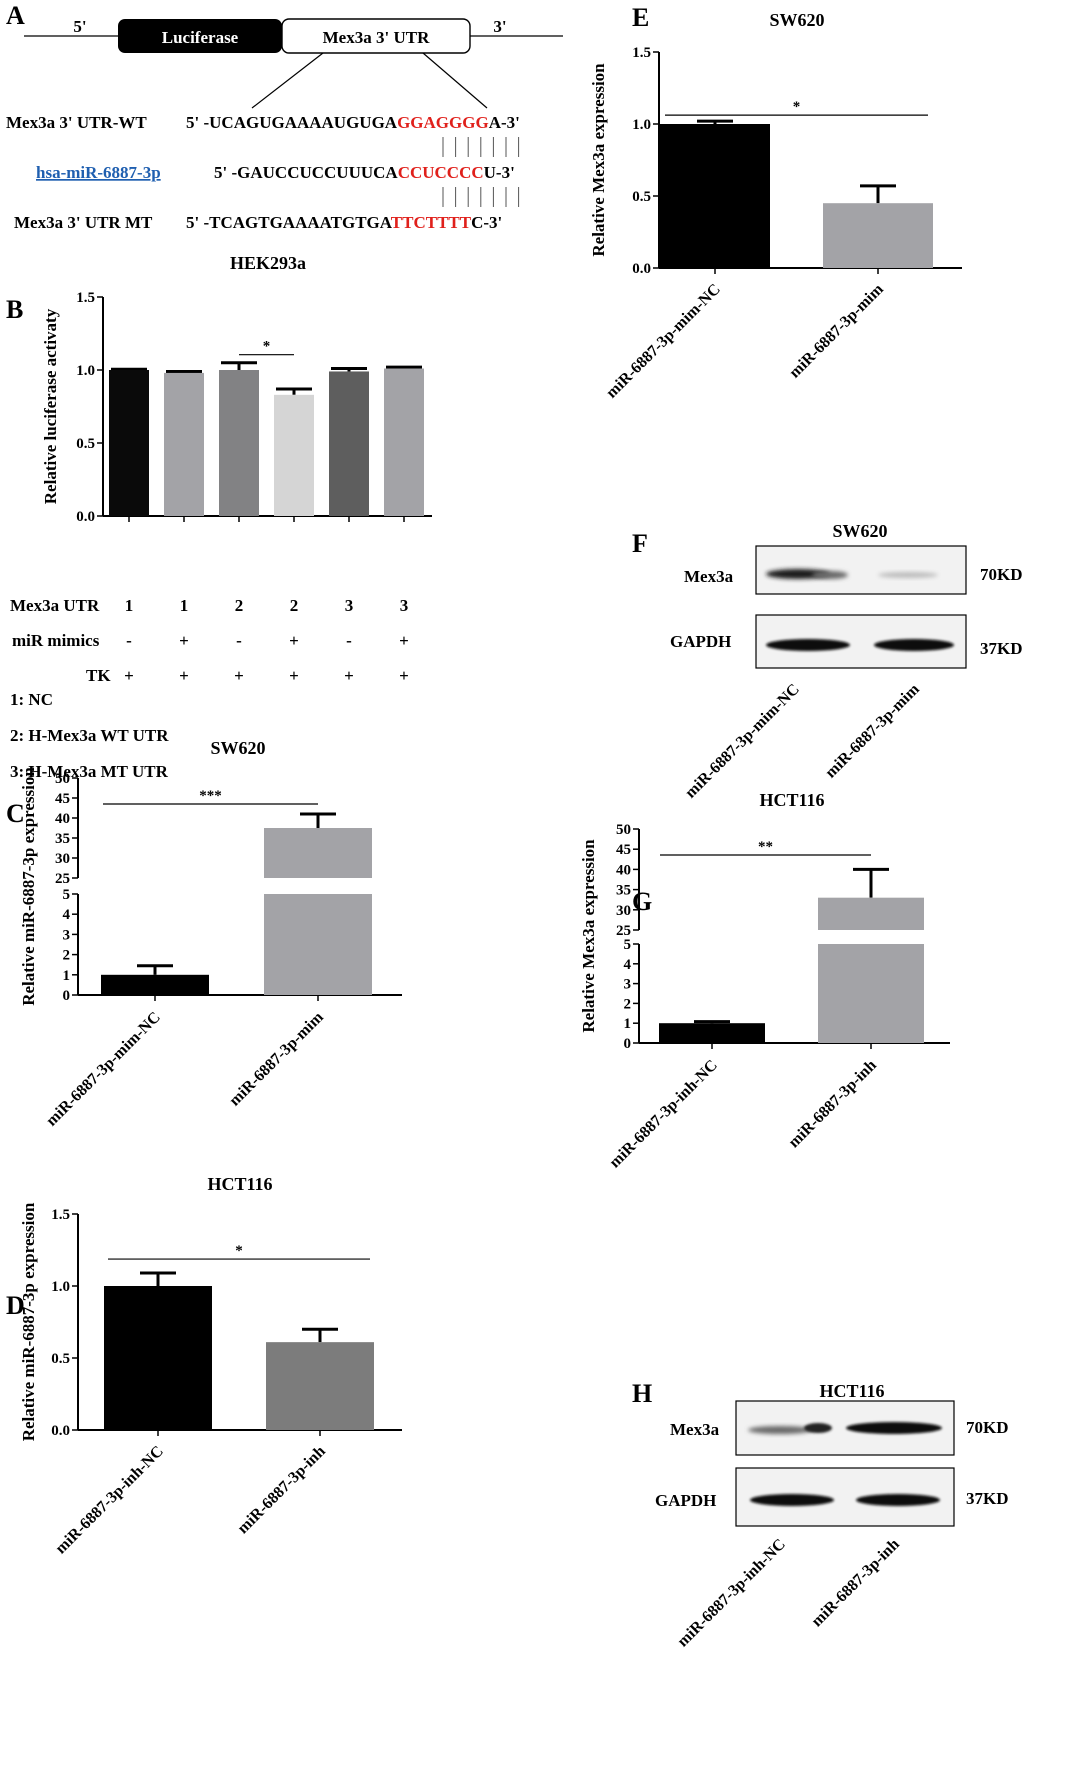 The height and width of the screenshot is (1767, 1086). I want to click on y-tick-label: 2, so click(628, 1004).